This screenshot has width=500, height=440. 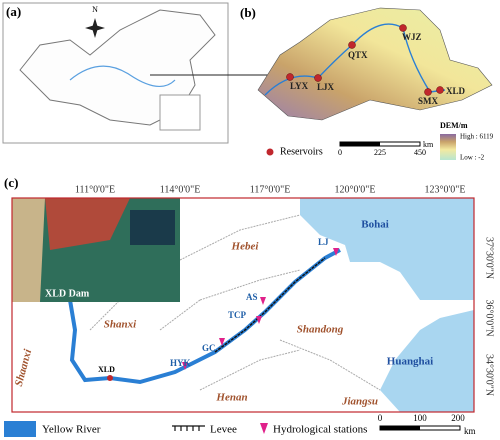 I want to click on scale-label: 200, so click(x=458, y=418).